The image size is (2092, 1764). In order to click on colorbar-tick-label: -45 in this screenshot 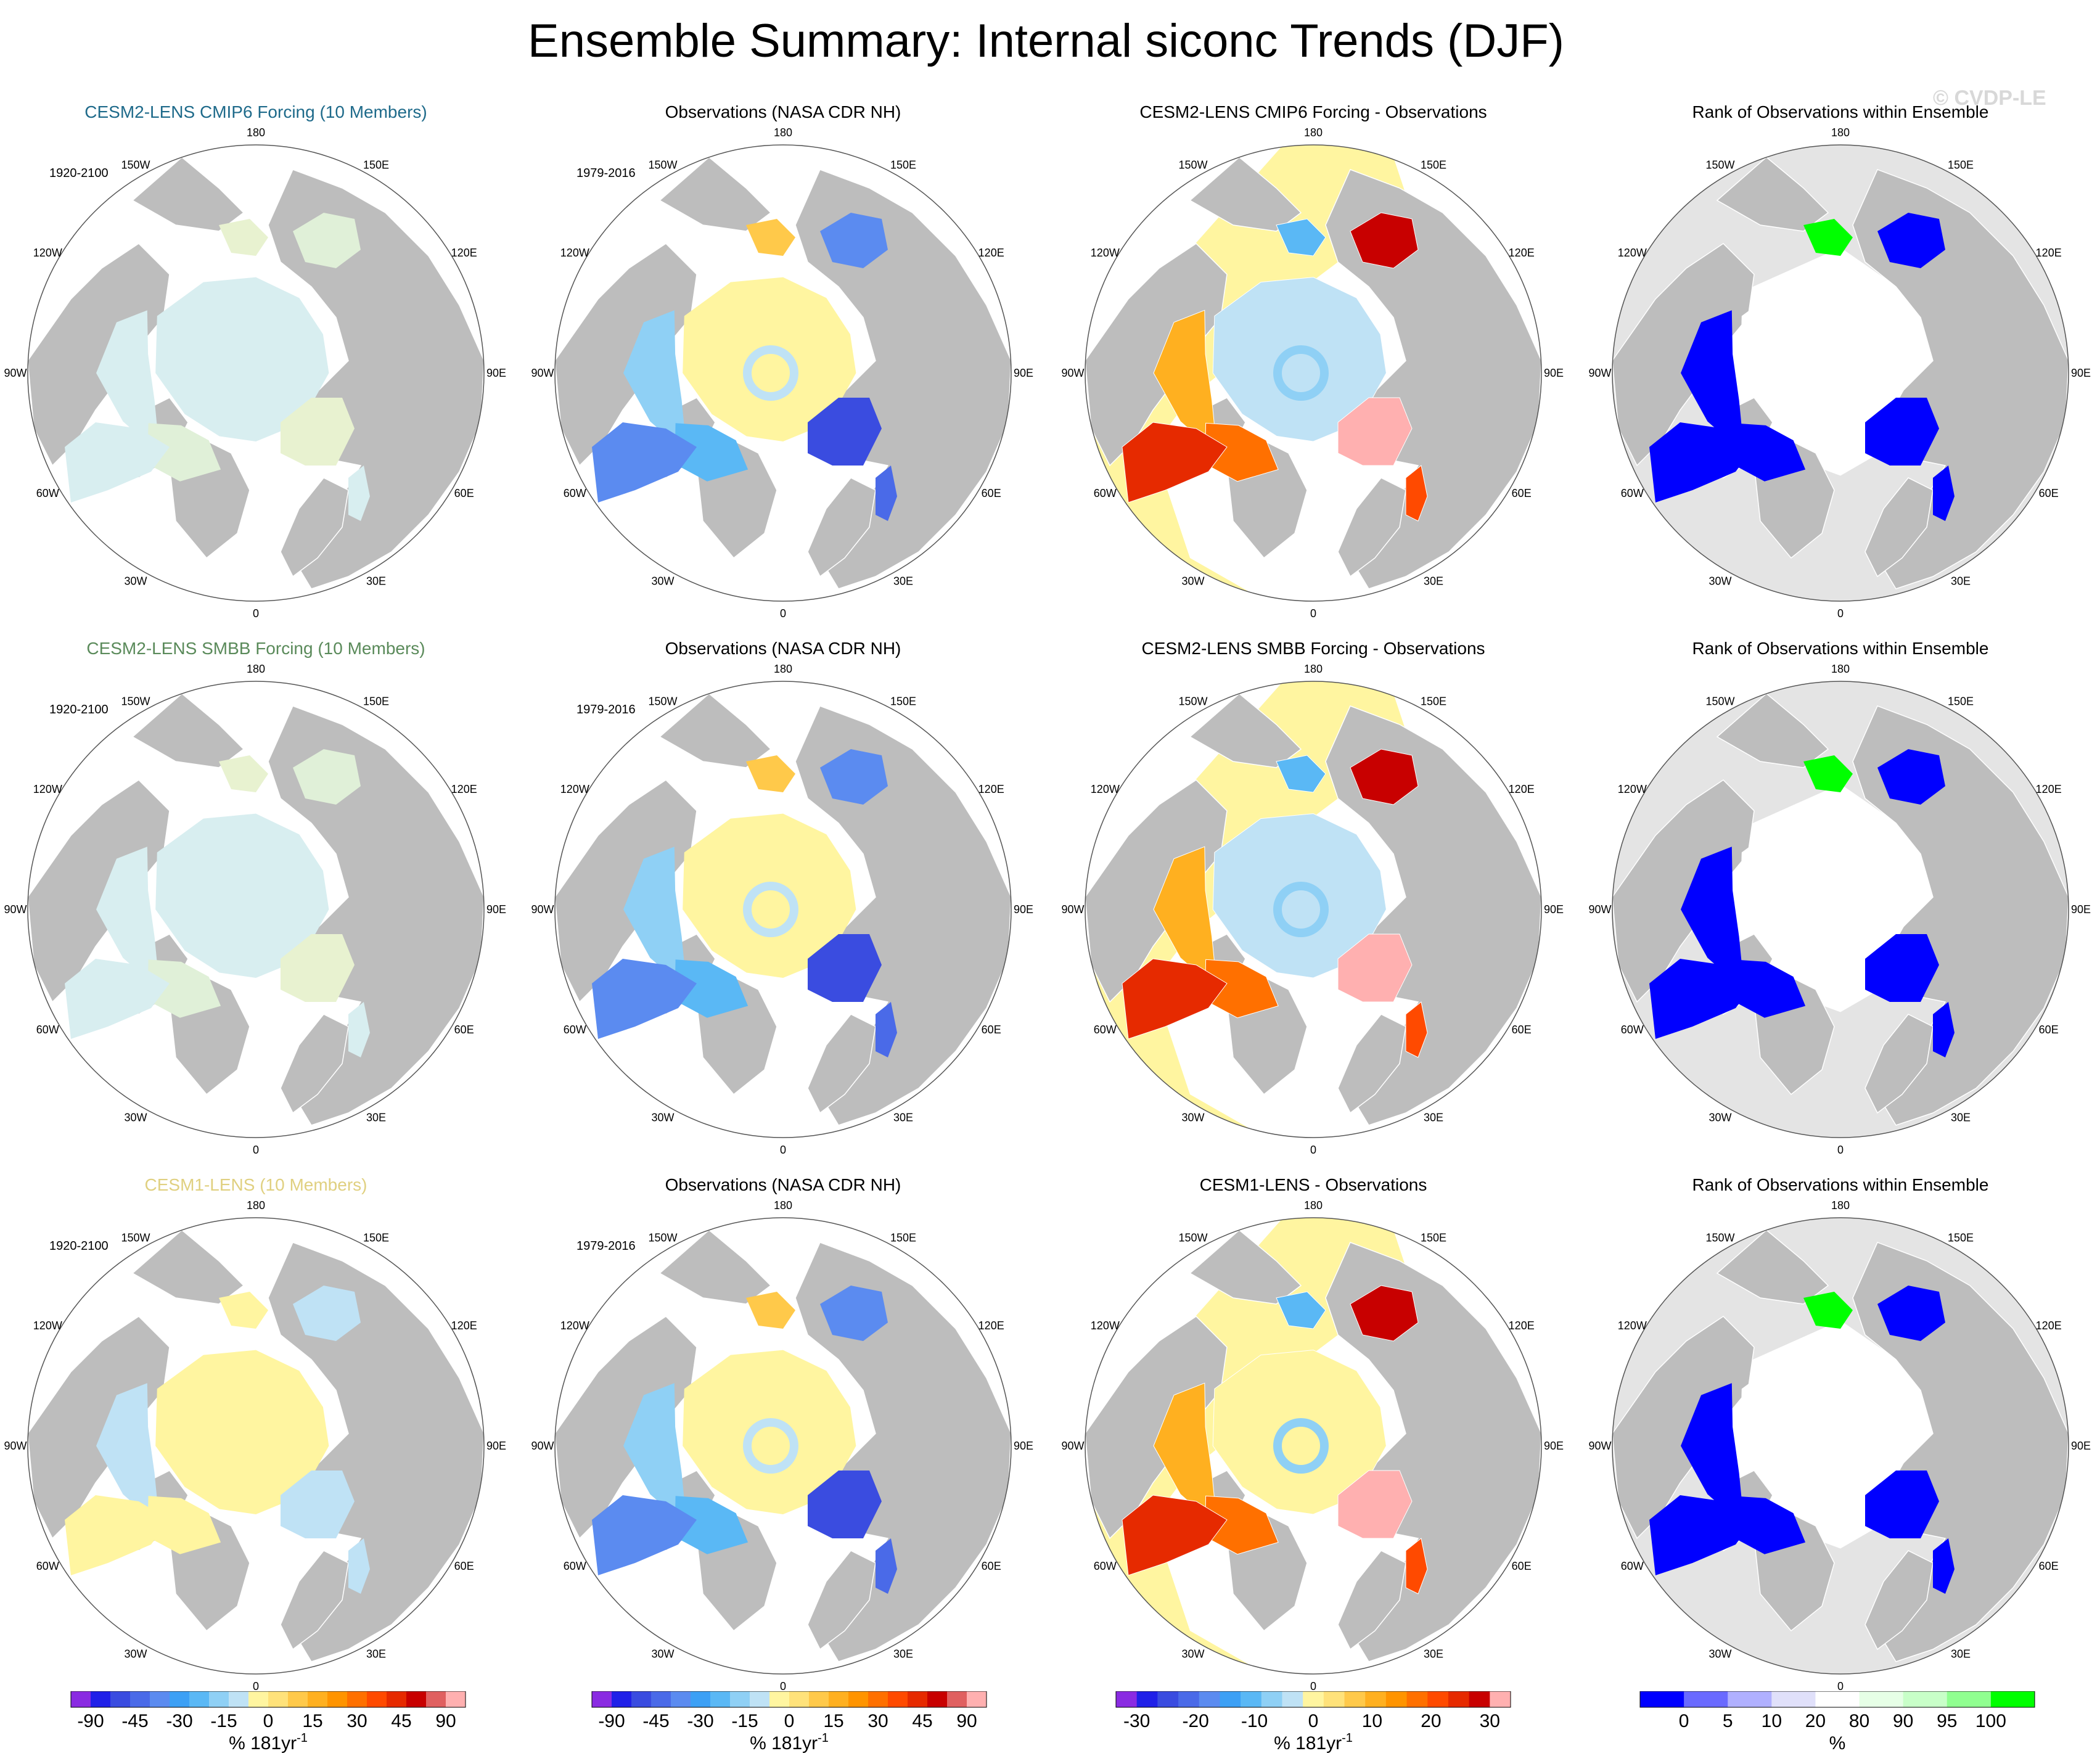, I will do `click(134, 1721)`.